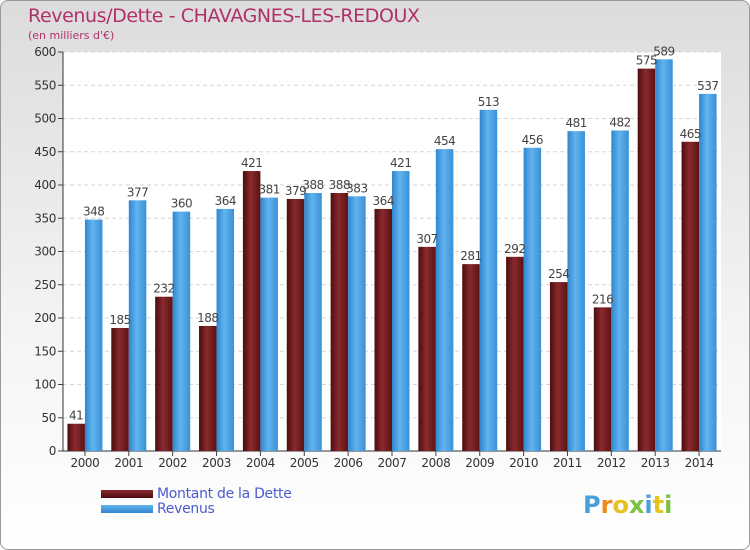 The width and height of the screenshot is (750, 550). I want to click on data-label: 41, so click(76, 416).